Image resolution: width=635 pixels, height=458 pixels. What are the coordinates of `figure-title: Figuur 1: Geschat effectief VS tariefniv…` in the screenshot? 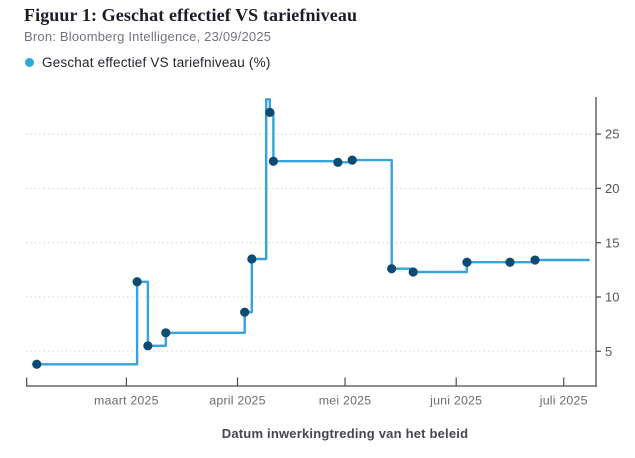 It's located at (191, 15).